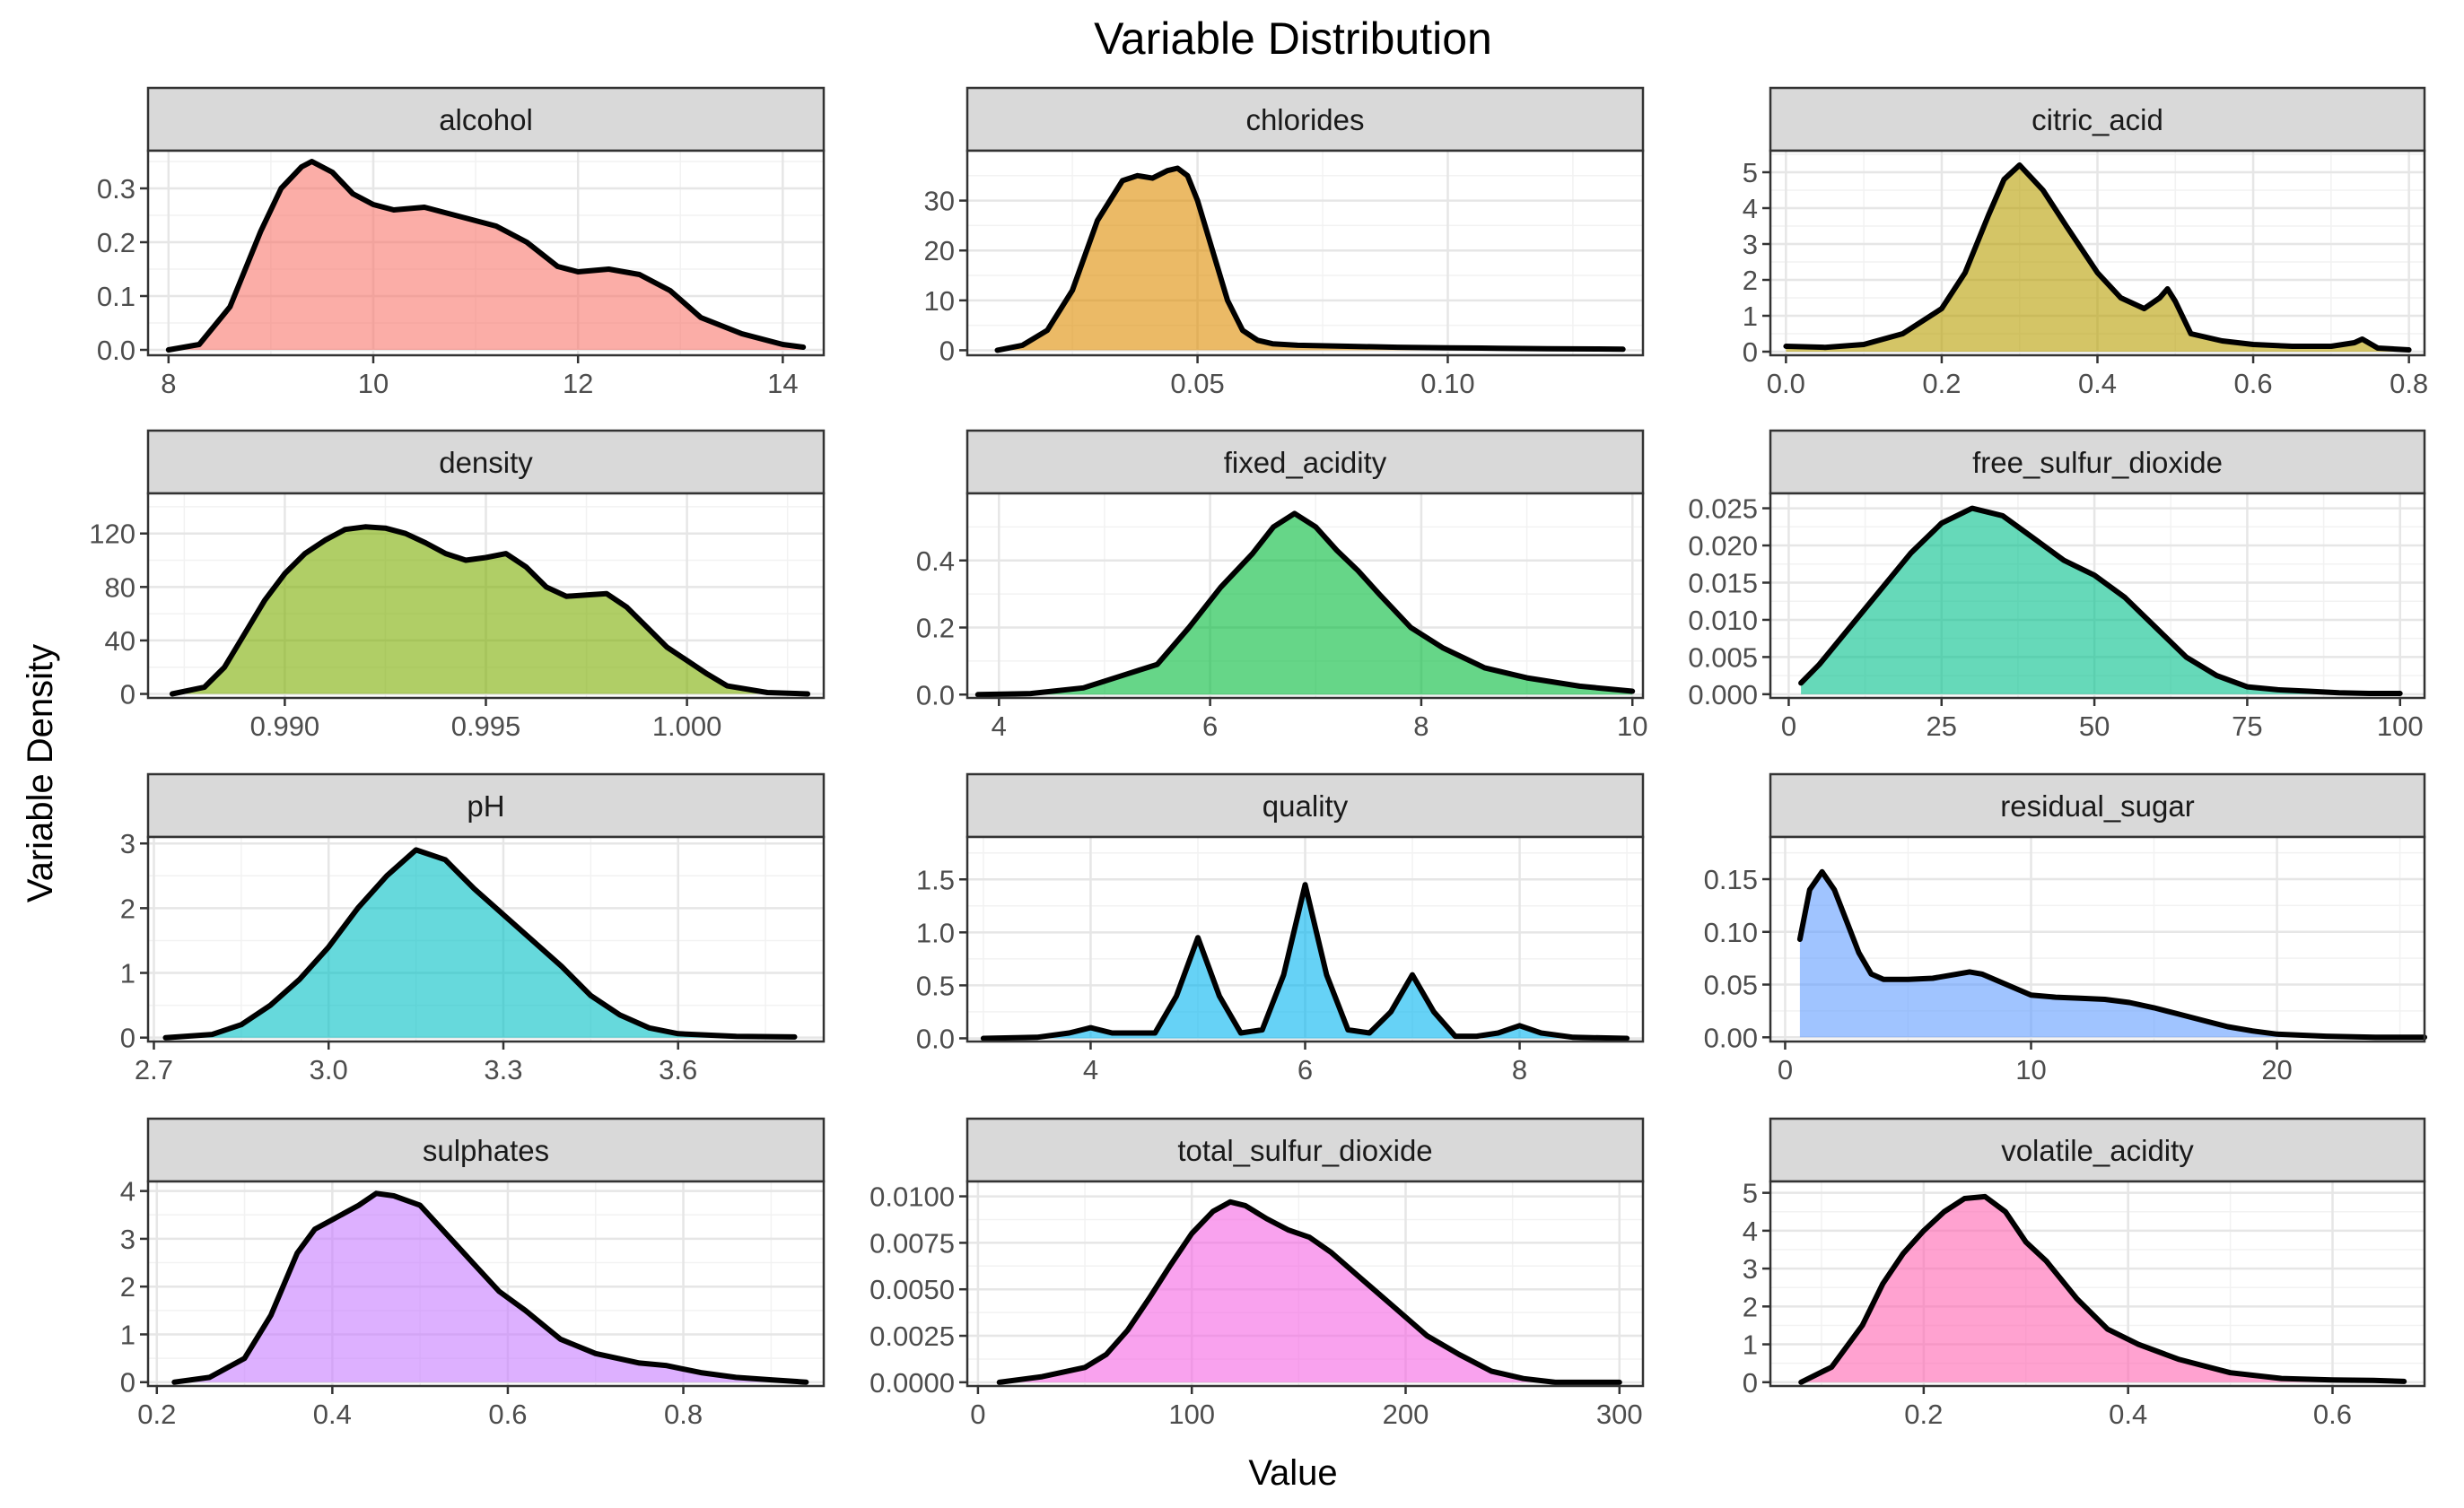 This screenshot has width=2464, height=1508. Describe the element at coordinates (783, 383) in the screenshot. I see `x-tick-label: 14` at that location.